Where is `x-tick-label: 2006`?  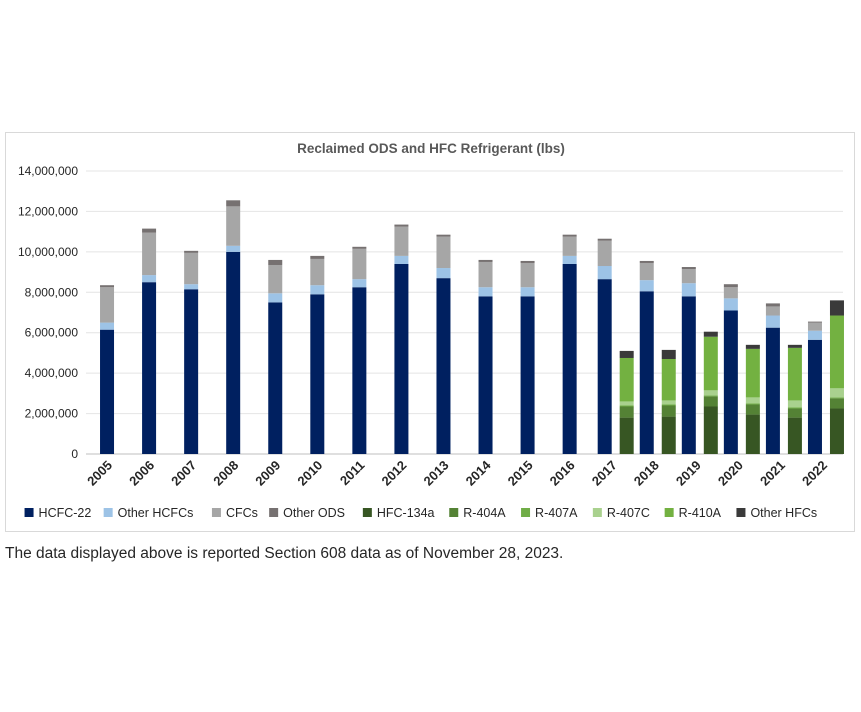 x-tick-label: 2006 is located at coordinates (141, 473).